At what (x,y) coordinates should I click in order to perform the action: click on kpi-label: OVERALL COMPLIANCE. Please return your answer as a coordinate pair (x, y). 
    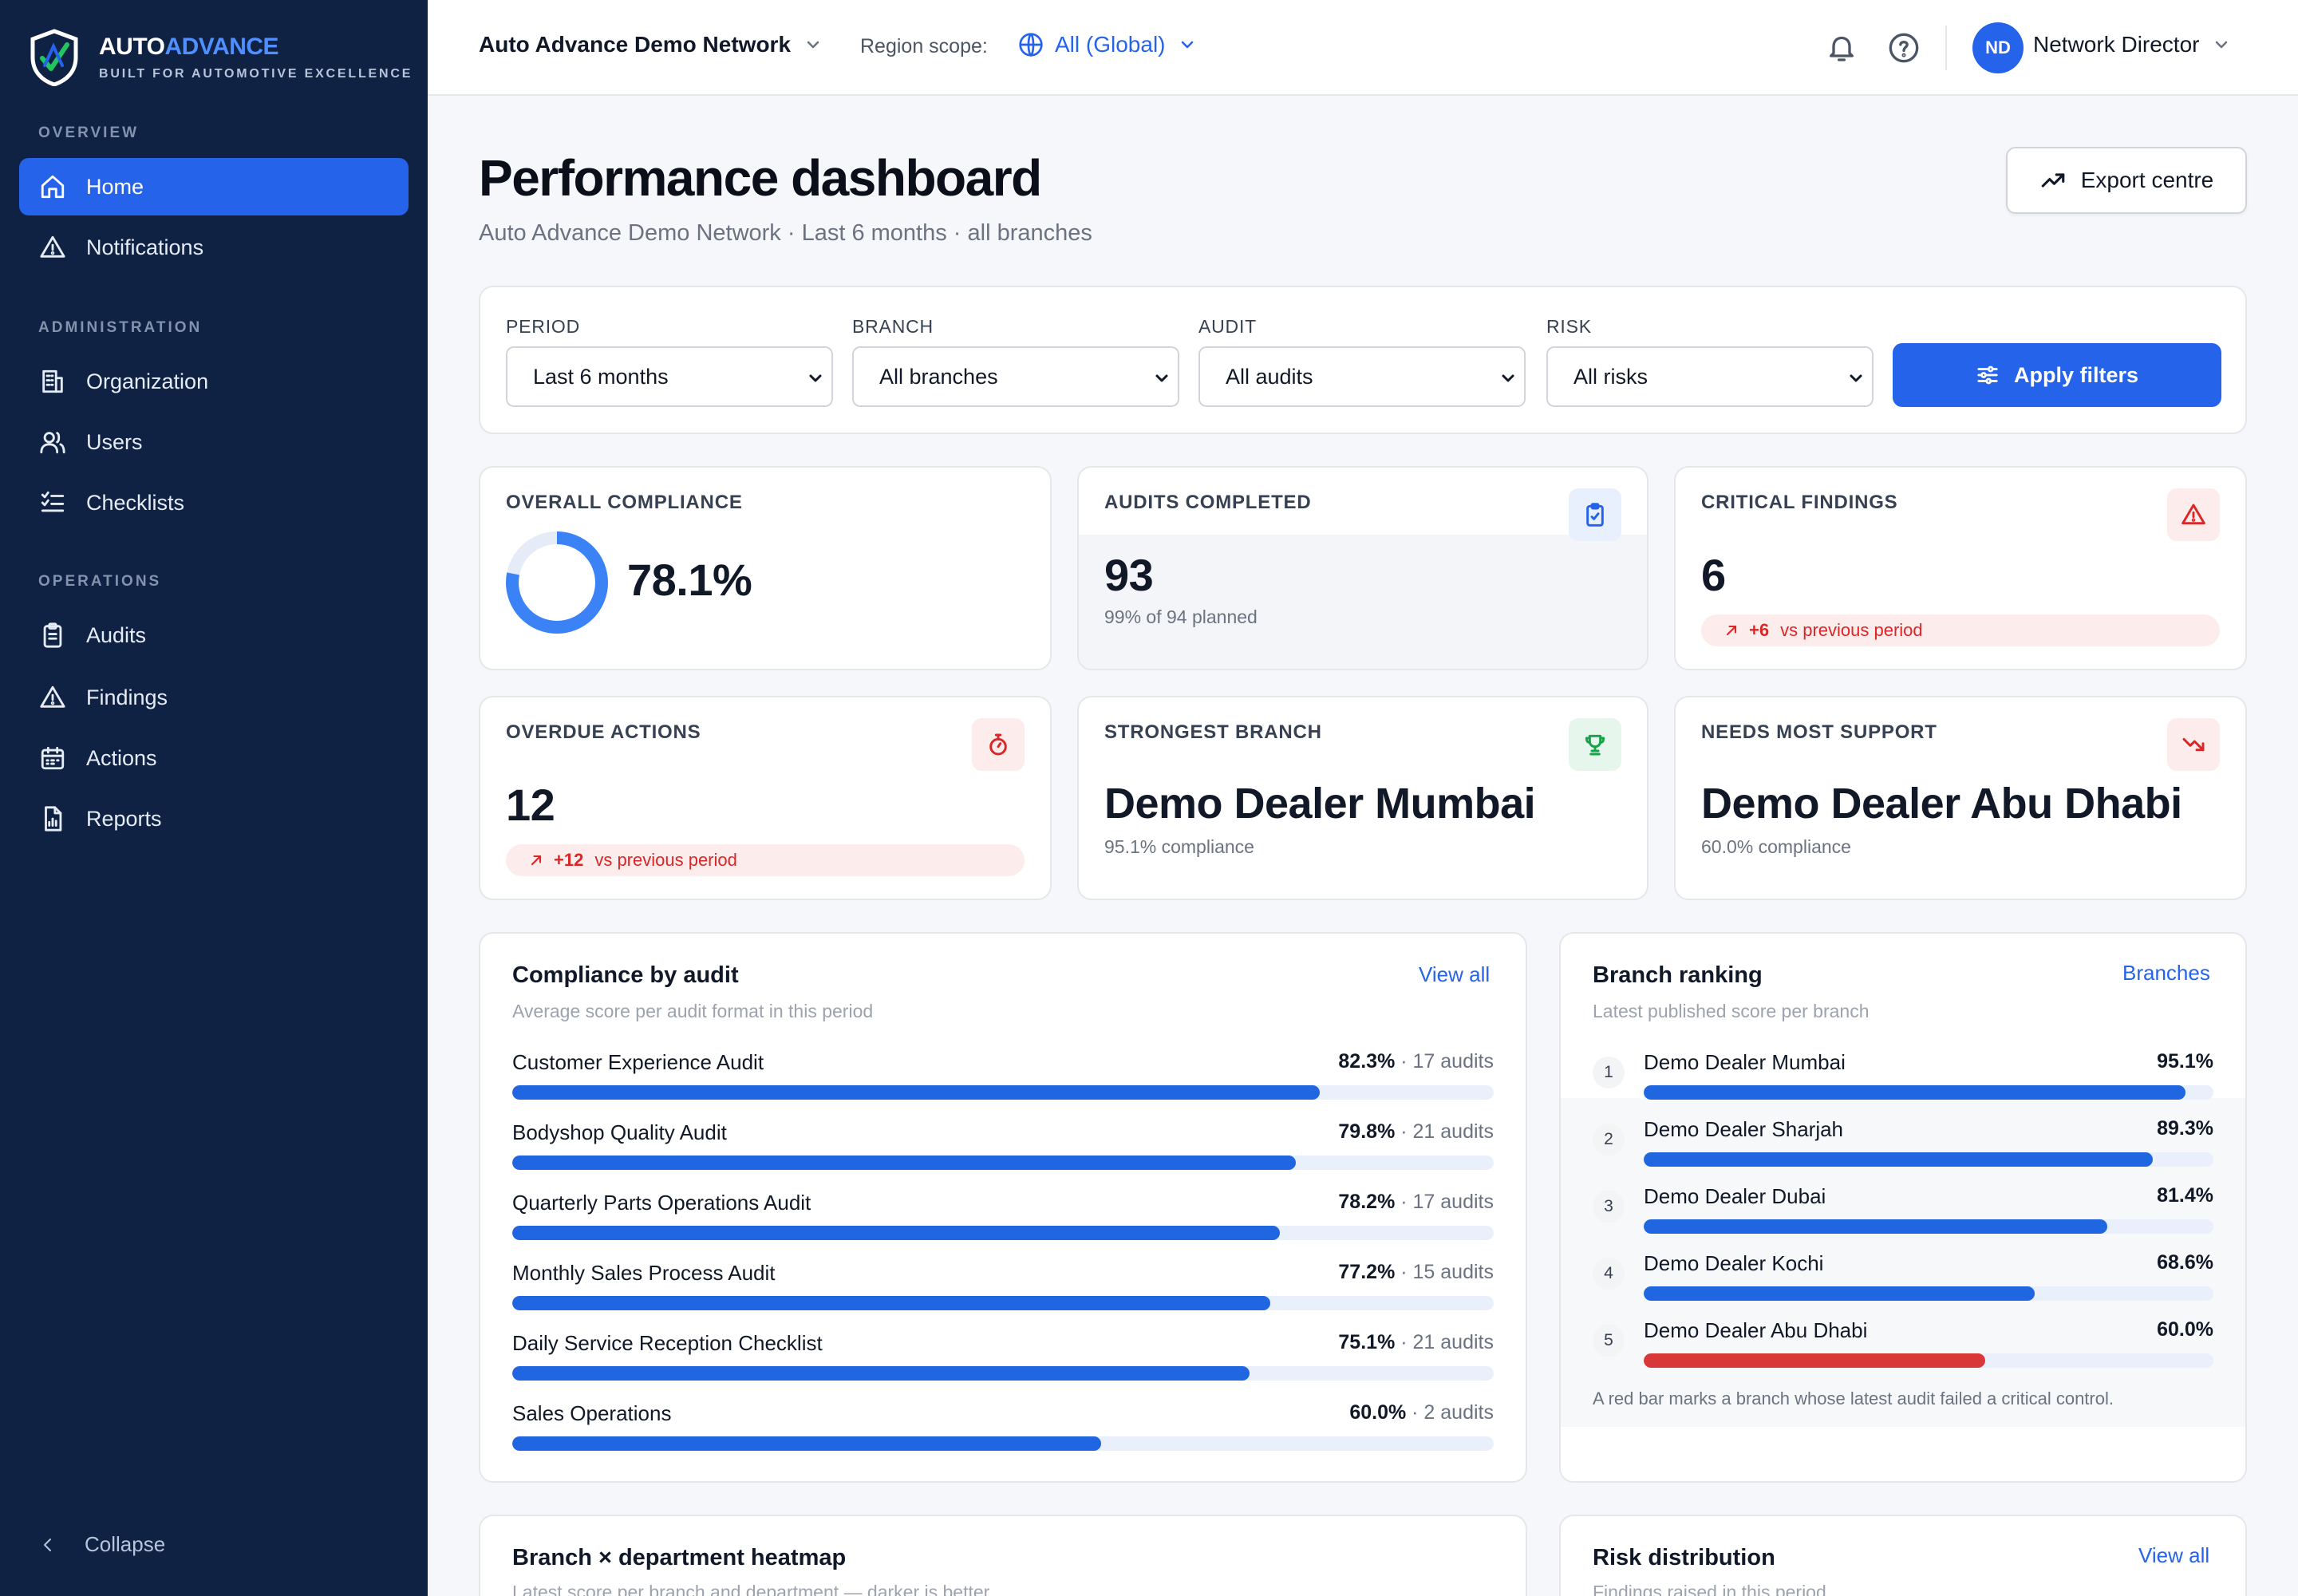
    Looking at the image, I should click on (625, 502).